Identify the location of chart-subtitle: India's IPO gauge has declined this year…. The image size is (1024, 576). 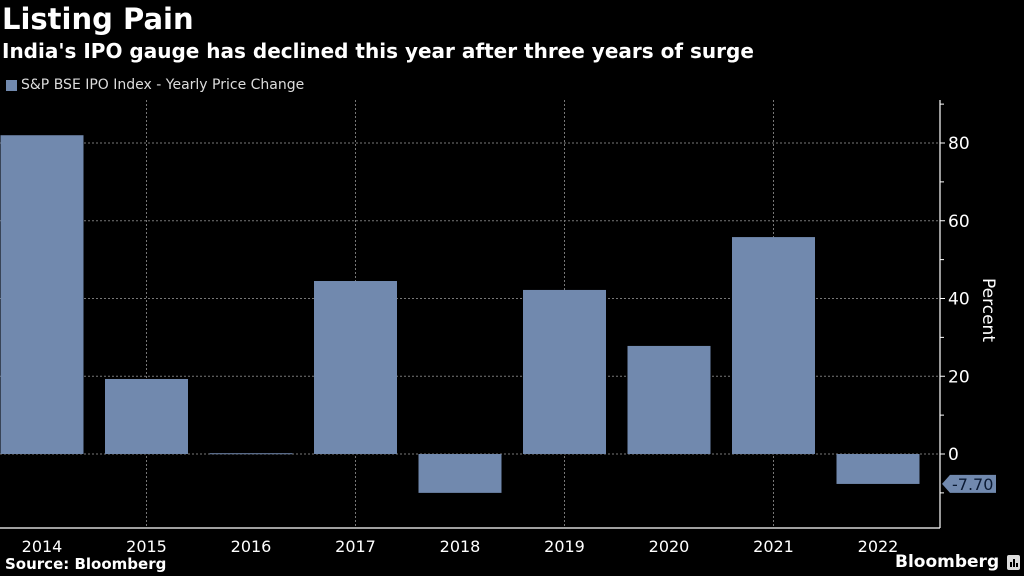
(378, 51).